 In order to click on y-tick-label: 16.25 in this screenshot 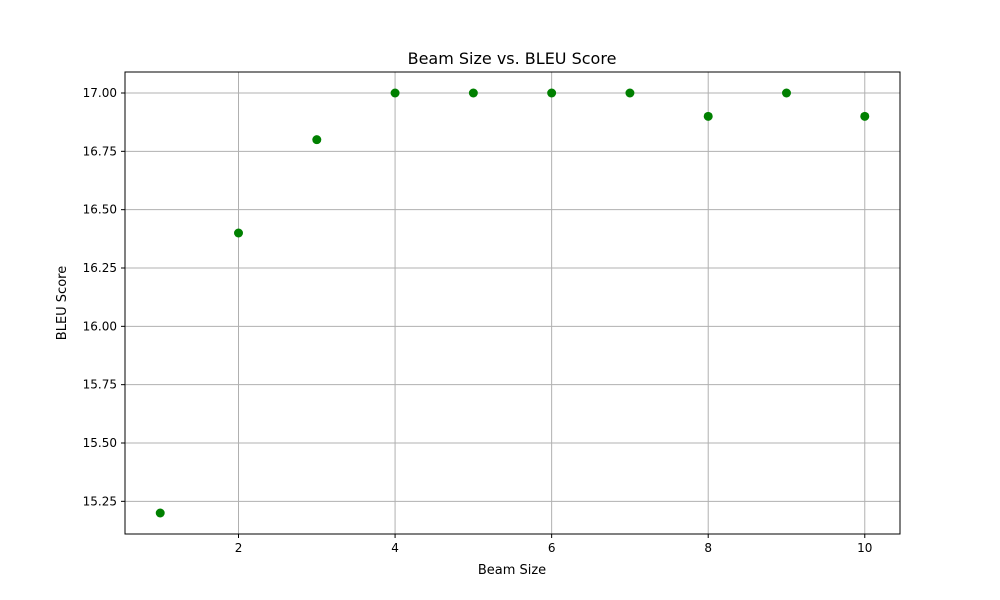, I will do `click(100, 268)`.